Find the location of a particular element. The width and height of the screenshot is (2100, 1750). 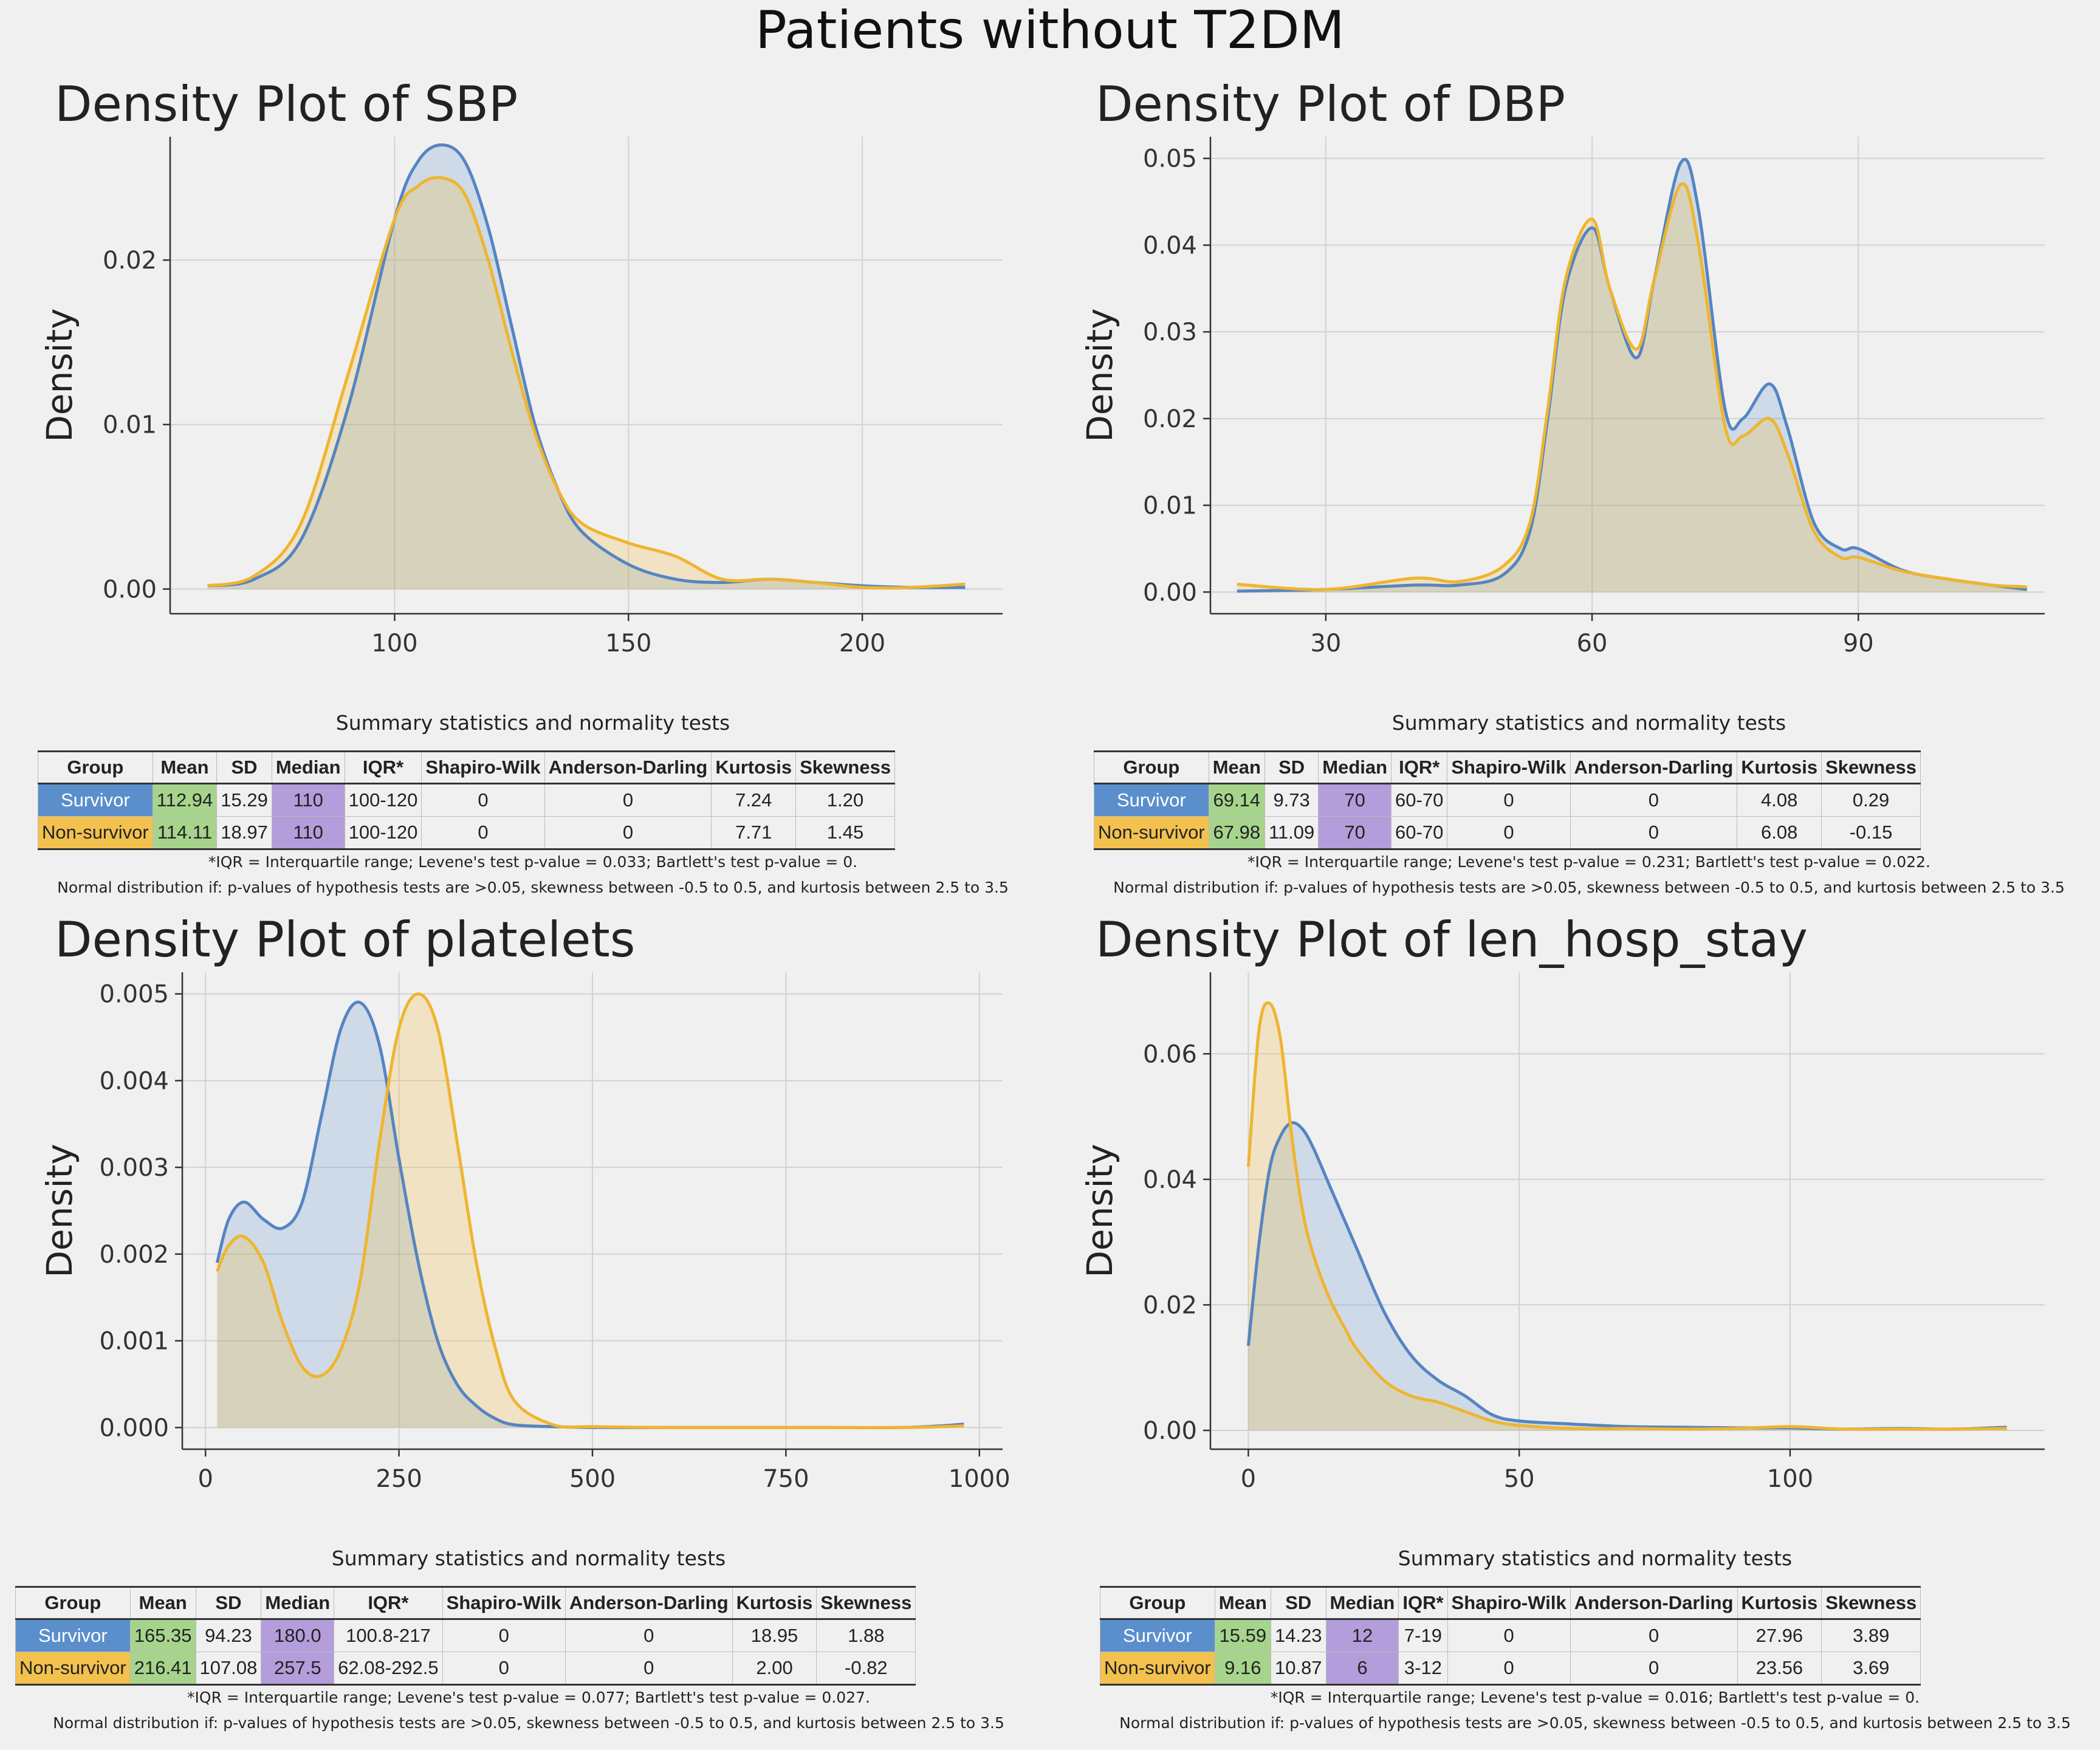

column-header: Skewness is located at coordinates (845, 767).